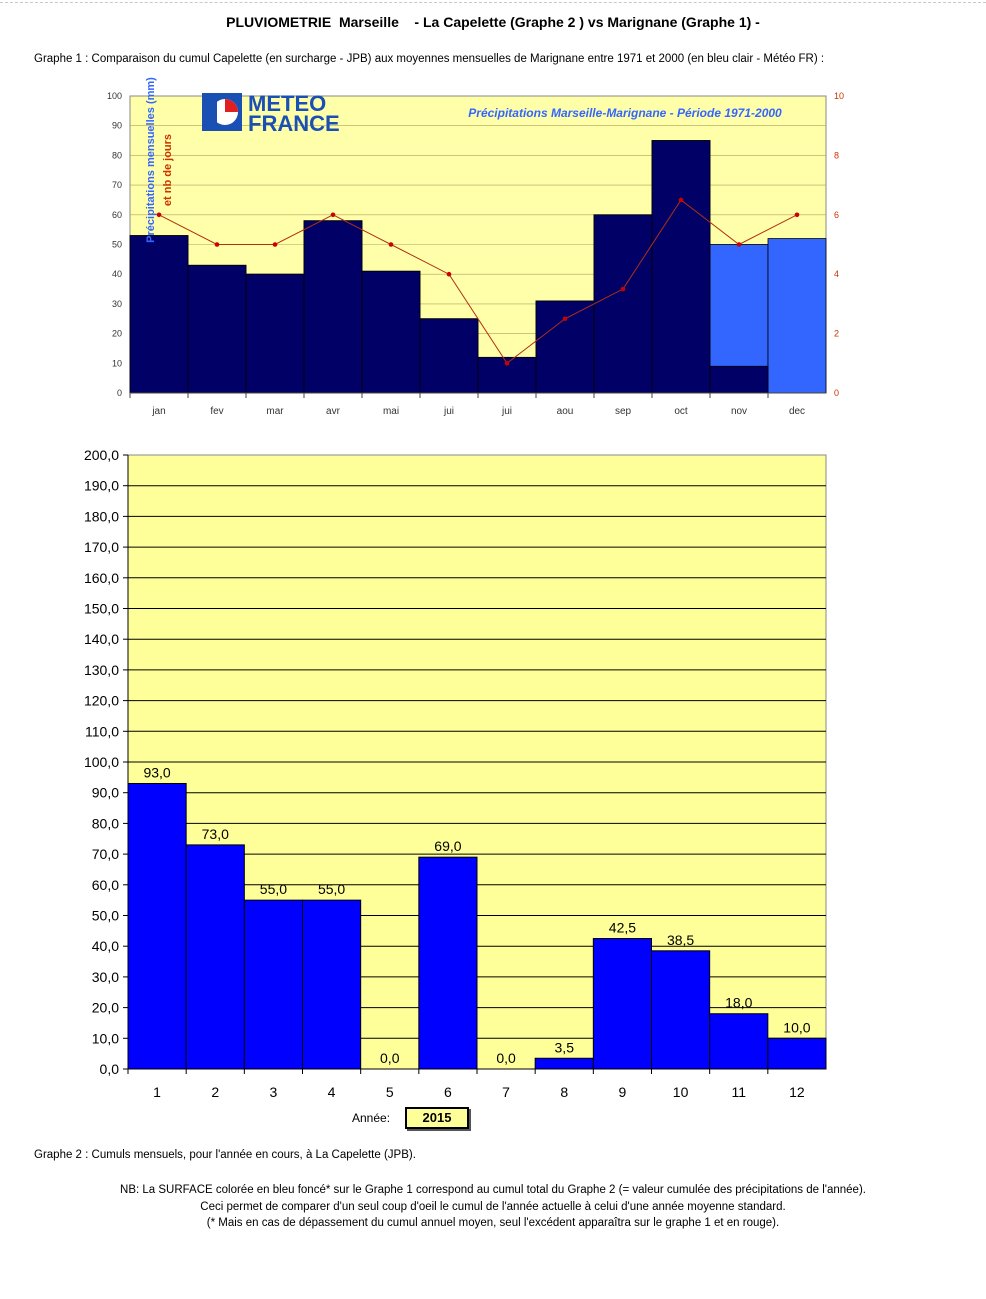 This screenshot has height=1299, width=986. Describe the element at coordinates (797, 316) in the screenshot. I see `graph1-avg-bar` at that location.